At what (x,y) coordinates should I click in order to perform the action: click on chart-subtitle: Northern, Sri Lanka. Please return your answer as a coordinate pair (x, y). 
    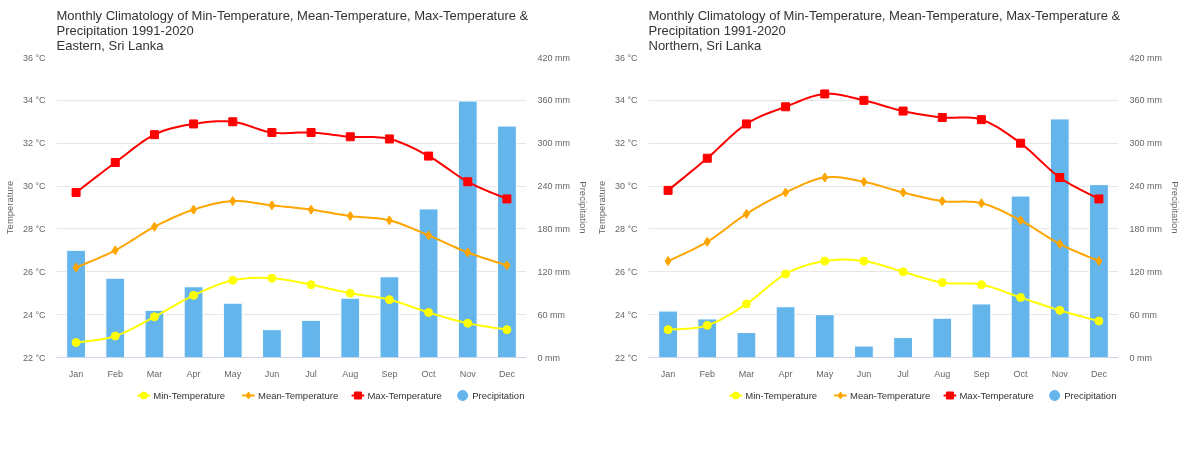
    Looking at the image, I should click on (705, 45).